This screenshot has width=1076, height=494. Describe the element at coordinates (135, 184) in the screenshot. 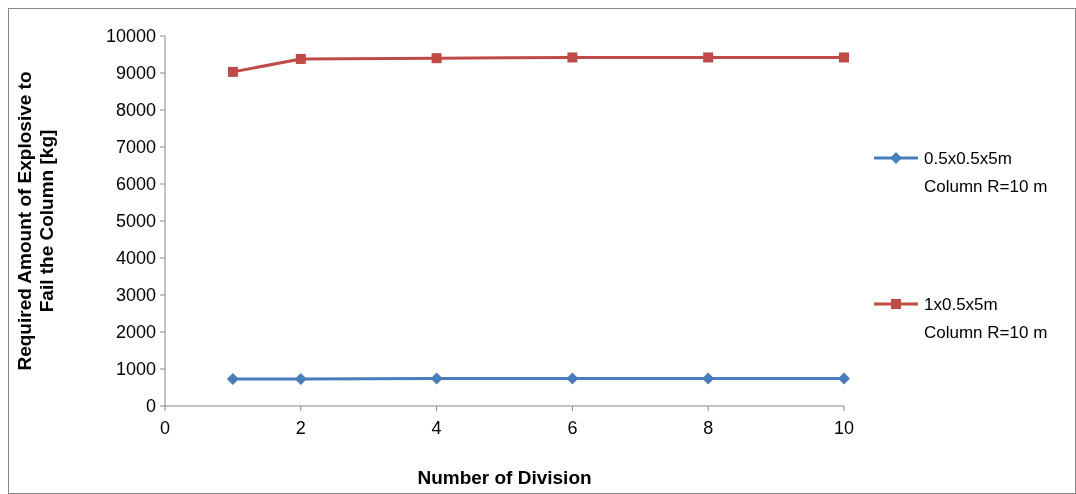

I see `y-tick-label: 6000` at that location.